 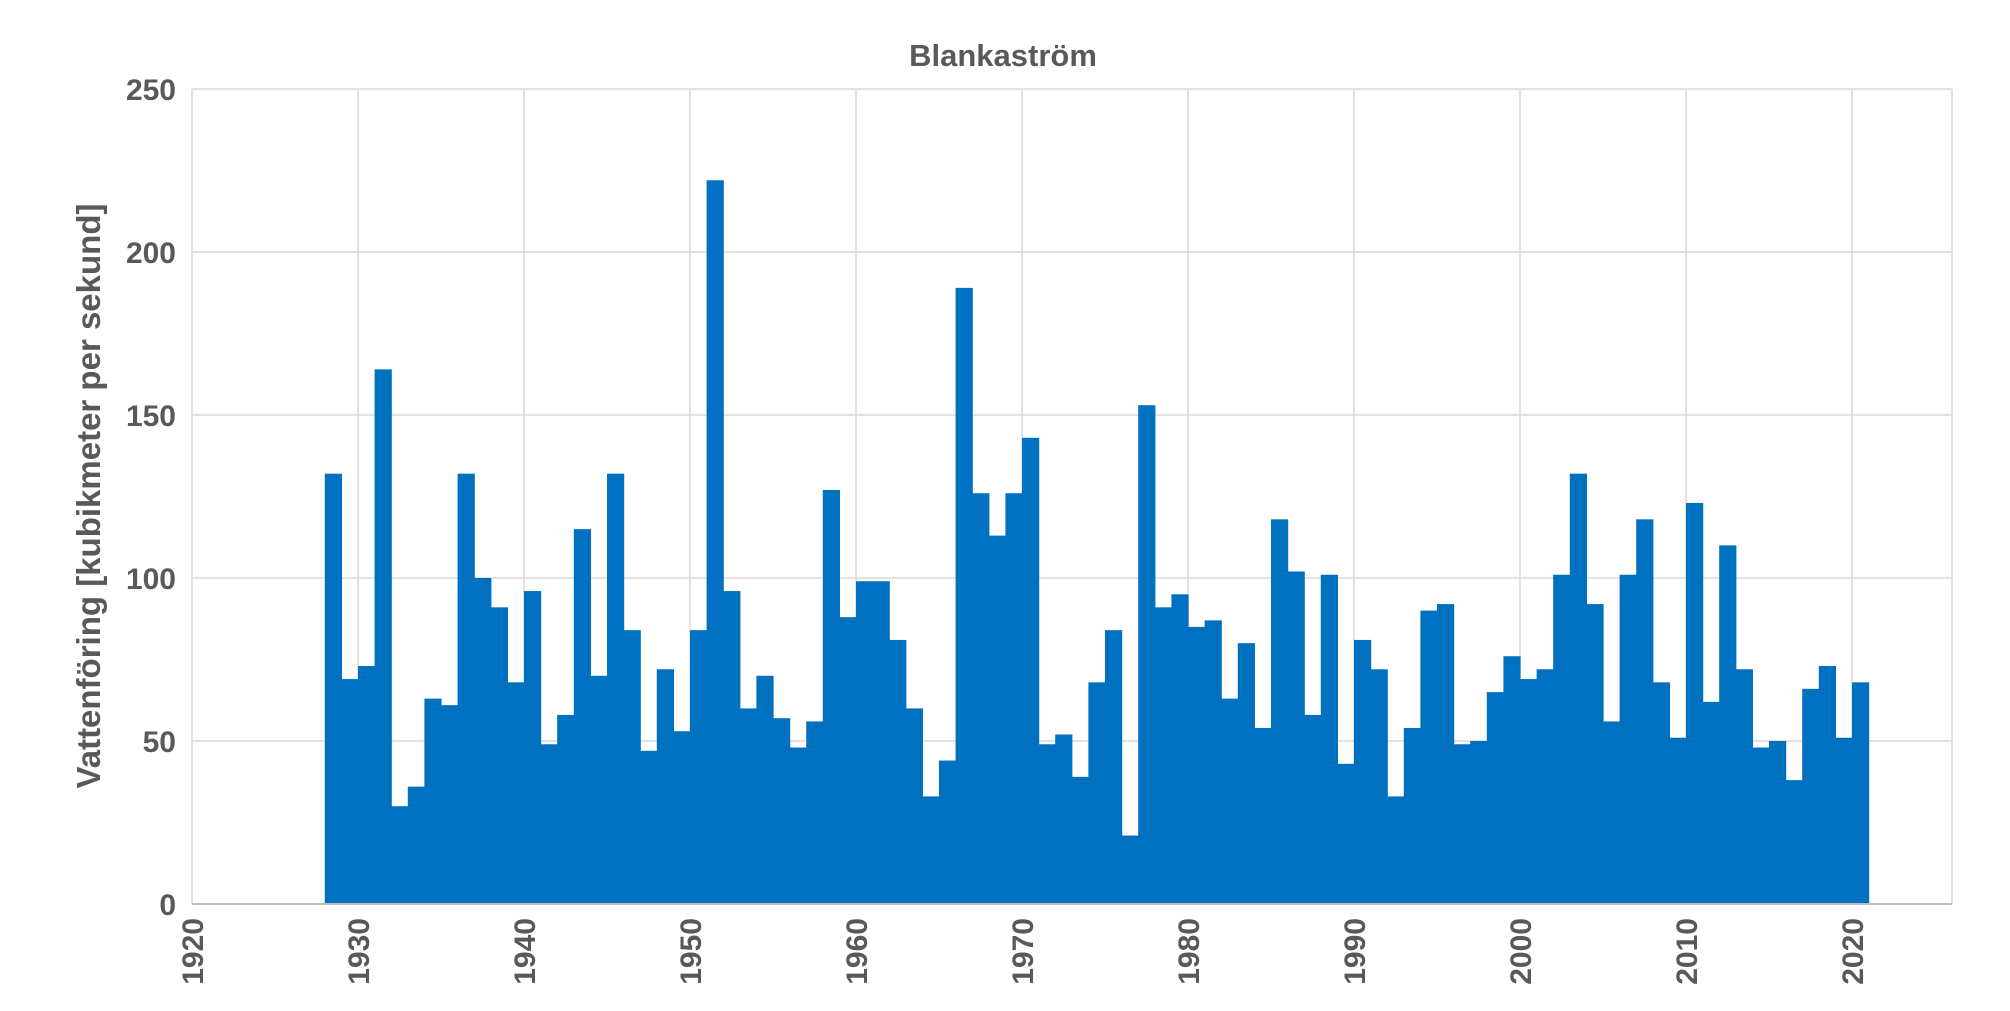 What do you see at coordinates (159, 742) in the screenshot?
I see `y-tick-label: 50` at bounding box center [159, 742].